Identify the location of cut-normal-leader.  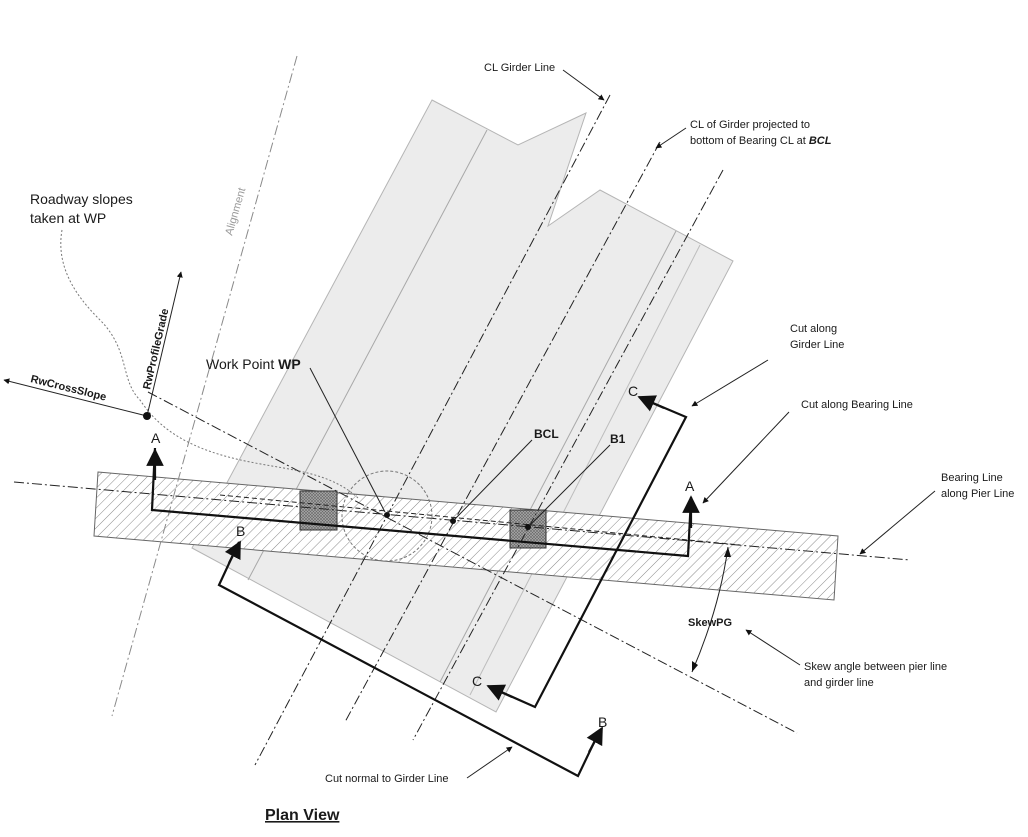
(489, 762).